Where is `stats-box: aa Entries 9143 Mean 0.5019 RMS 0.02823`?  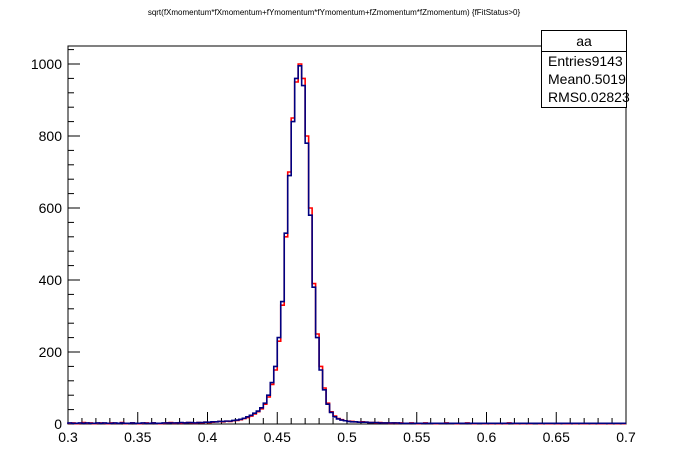
stats-box: aa Entries 9143 Mean 0.5019 RMS 0.02823 is located at coordinates (585, 69).